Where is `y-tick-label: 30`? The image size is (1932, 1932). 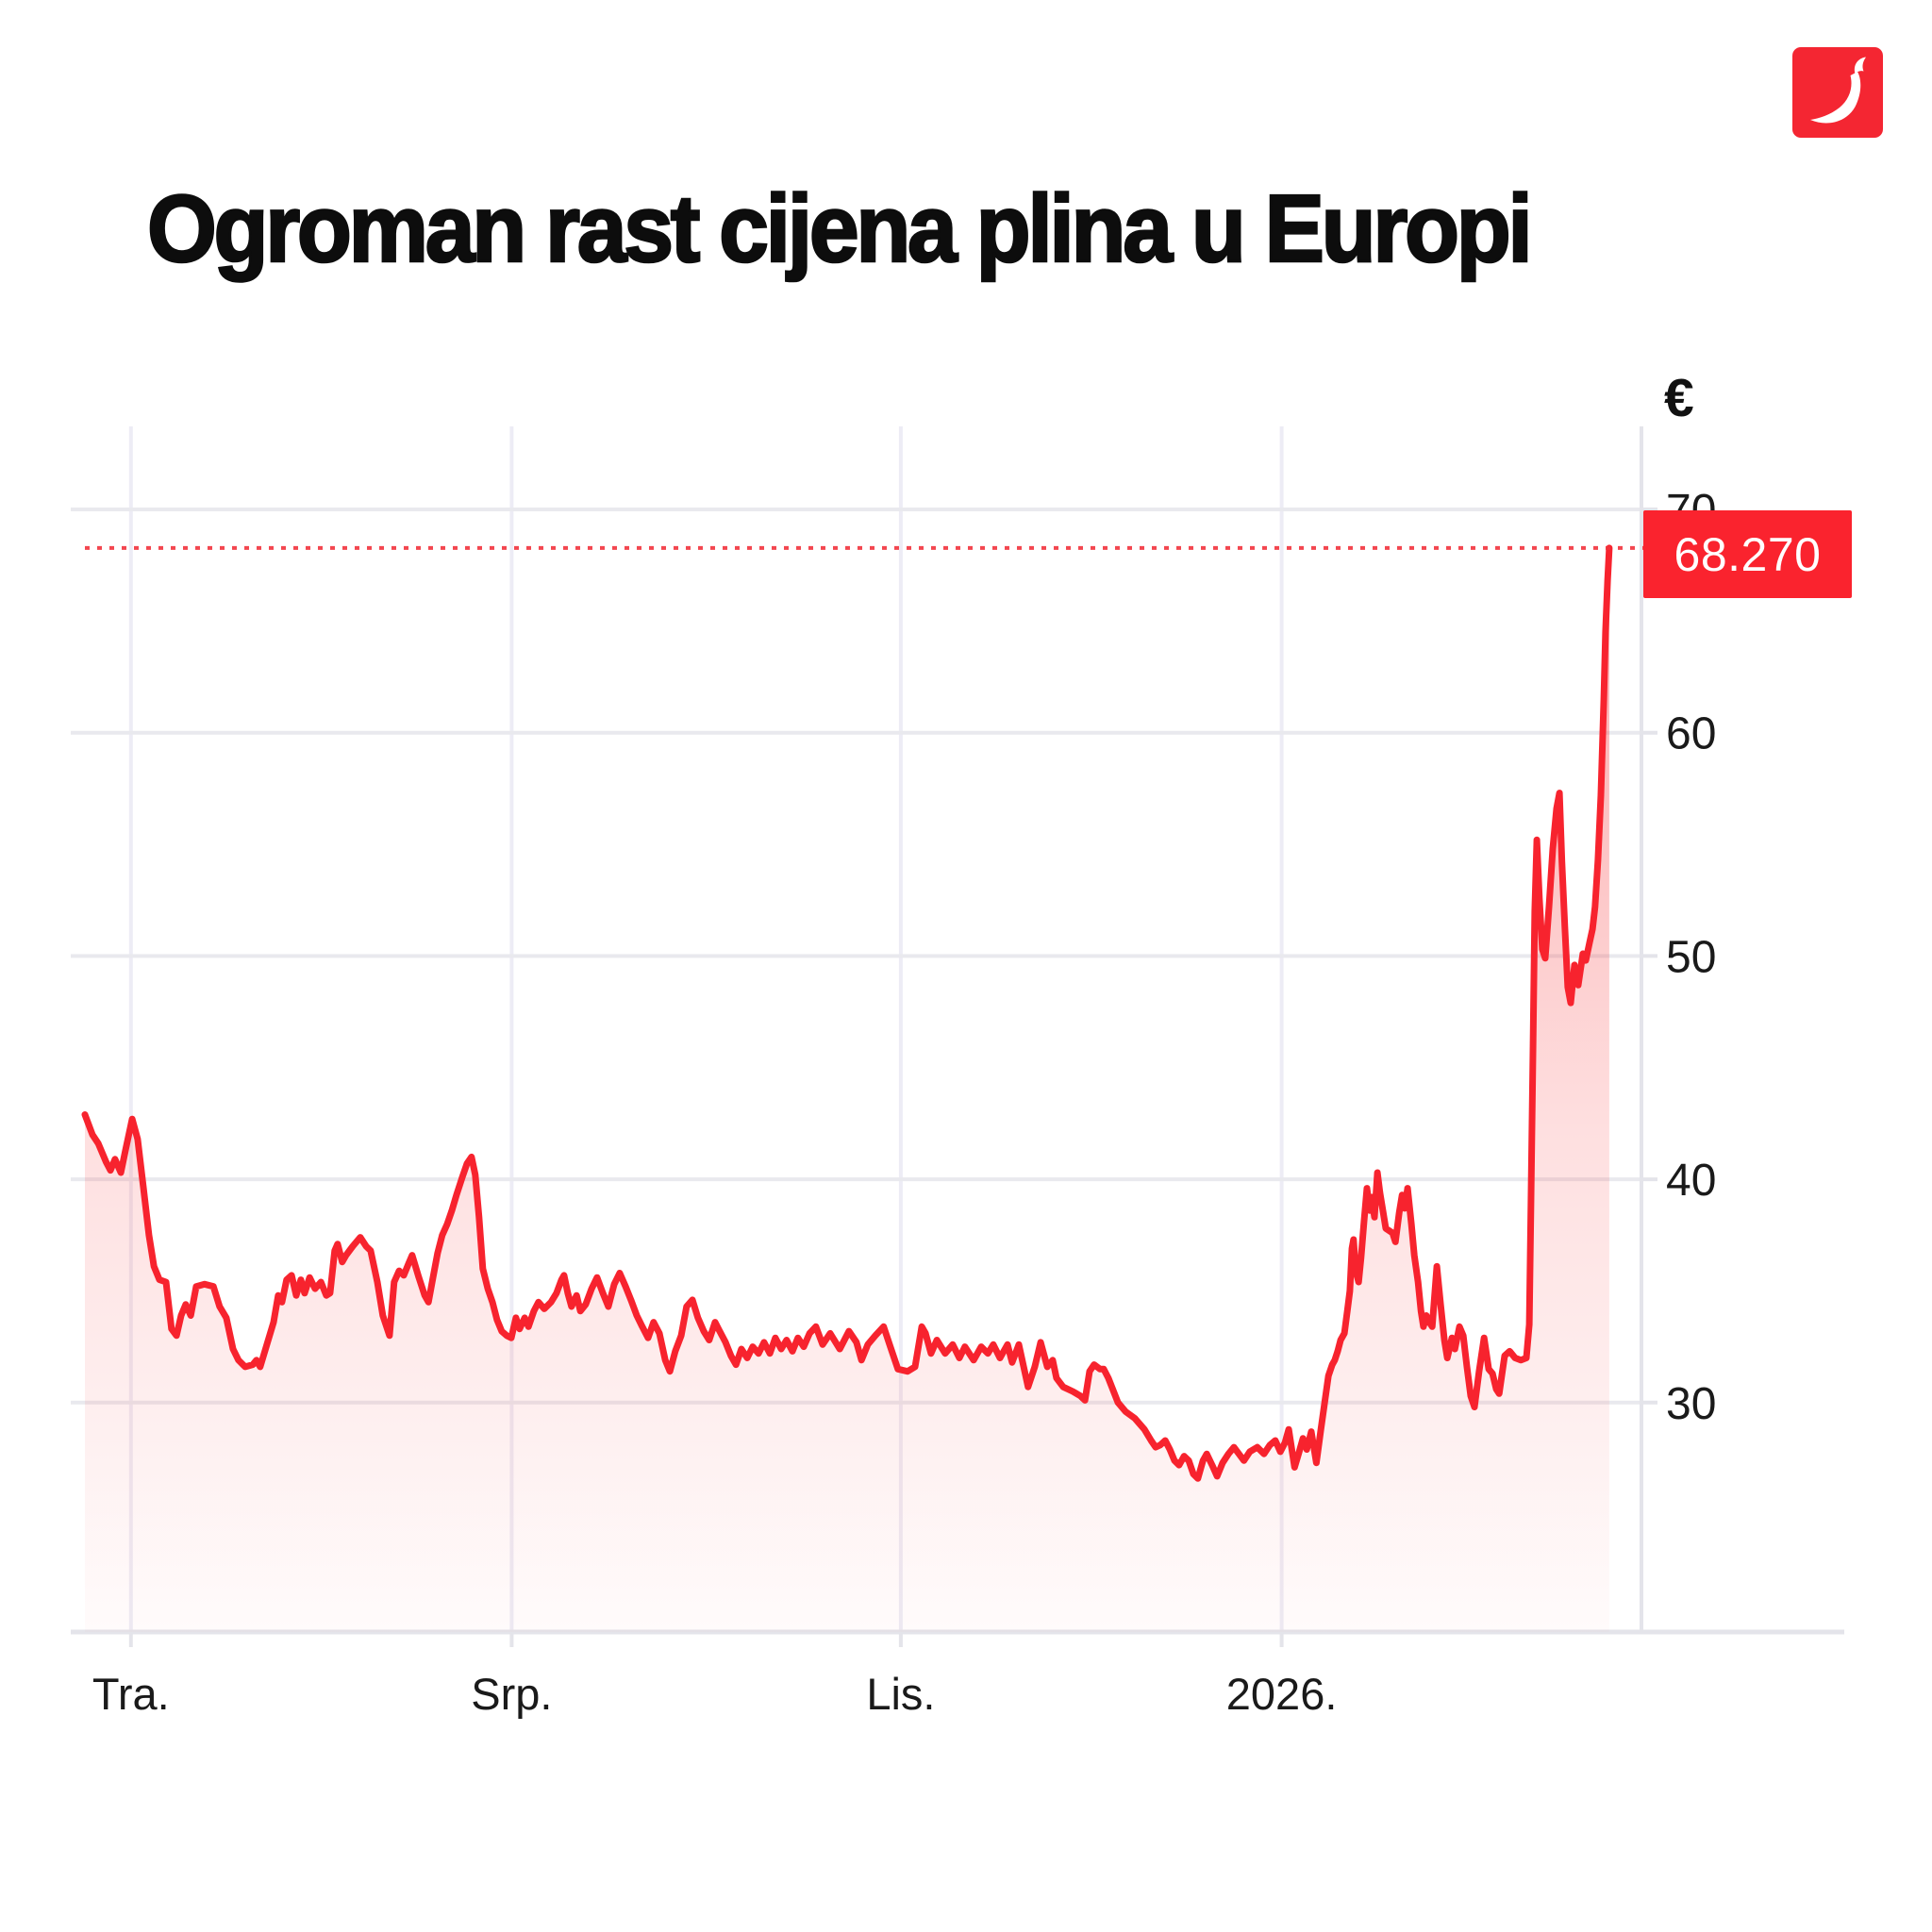
y-tick-label: 30 is located at coordinates (1691, 1404).